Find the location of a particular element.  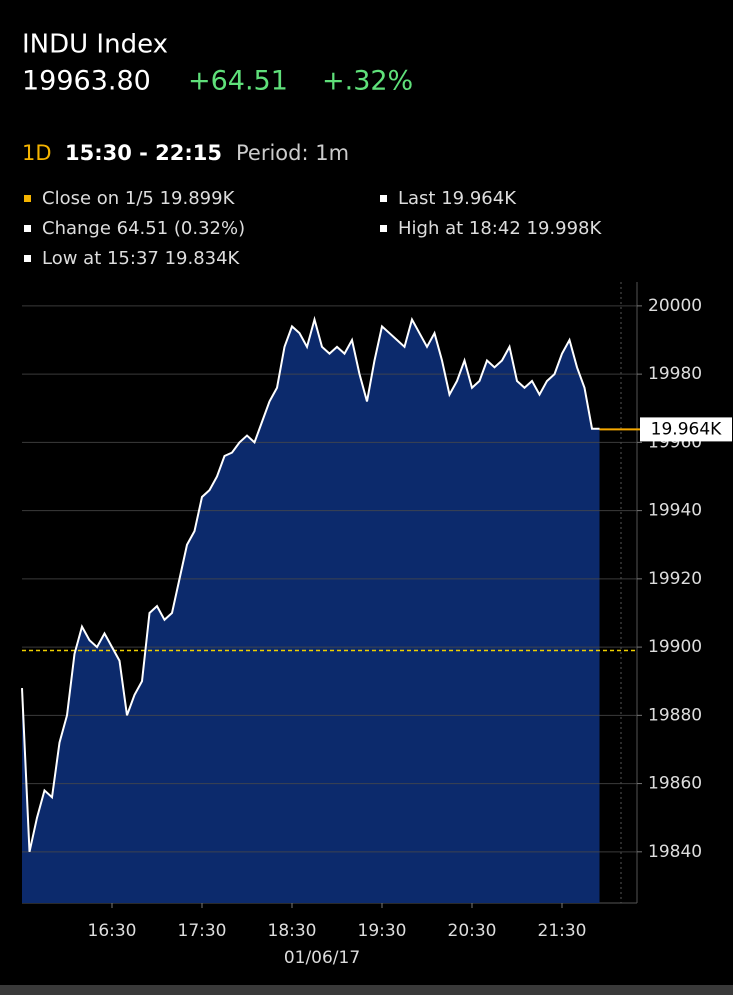

bottom-bar is located at coordinates (366, 990).